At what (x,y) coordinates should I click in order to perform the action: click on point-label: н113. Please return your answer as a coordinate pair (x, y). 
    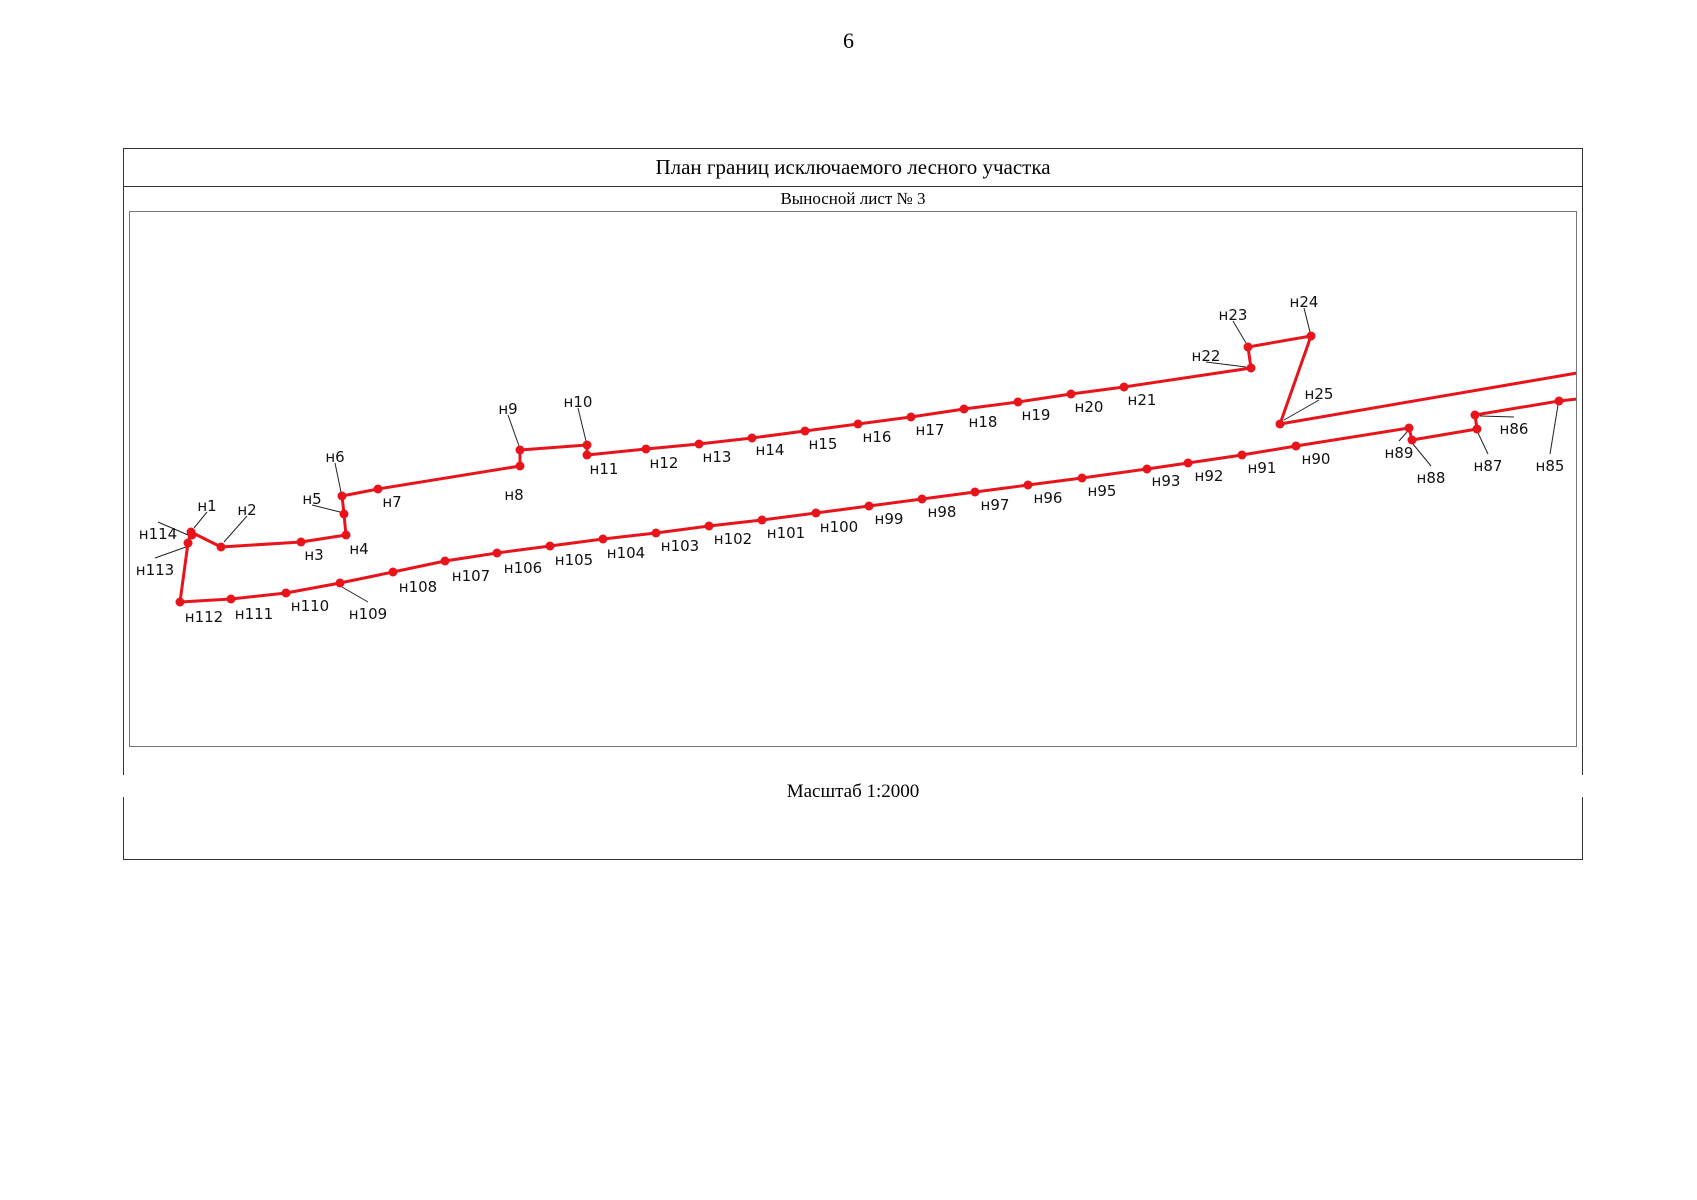
    Looking at the image, I should click on (155, 570).